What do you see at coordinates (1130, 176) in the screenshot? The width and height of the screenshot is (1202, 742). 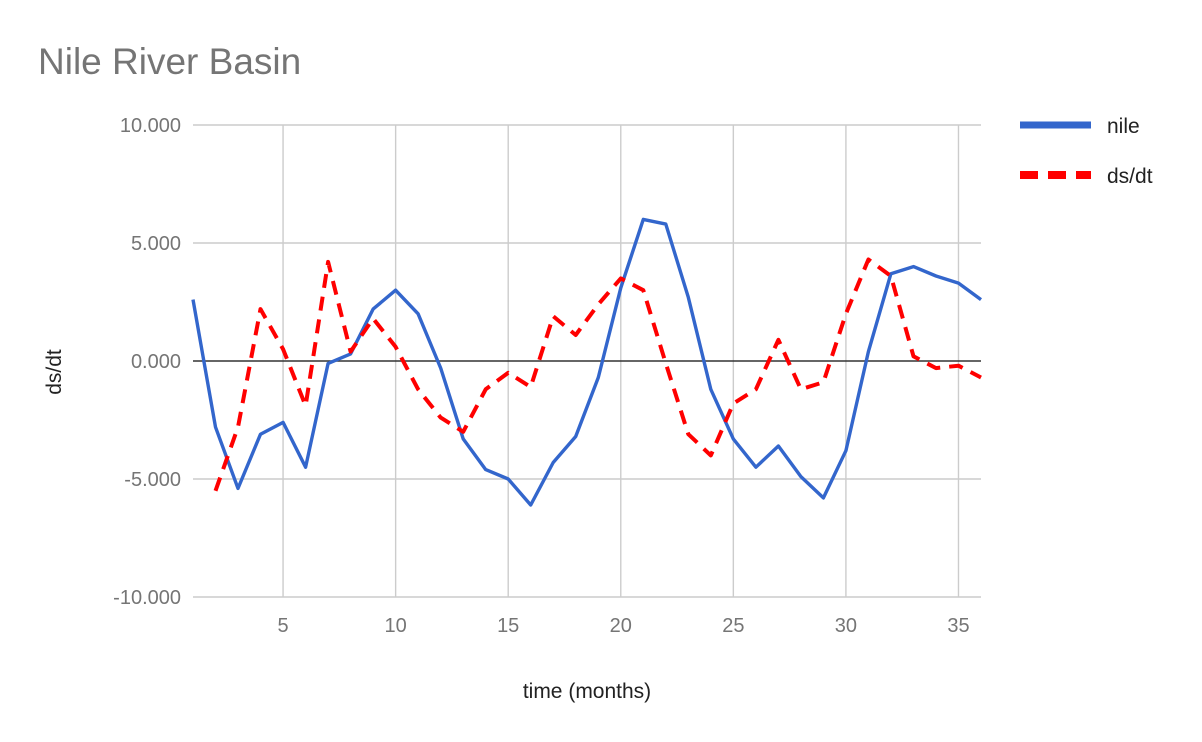 I see `legend-label-ds-dt: ds/dt` at bounding box center [1130, 176].